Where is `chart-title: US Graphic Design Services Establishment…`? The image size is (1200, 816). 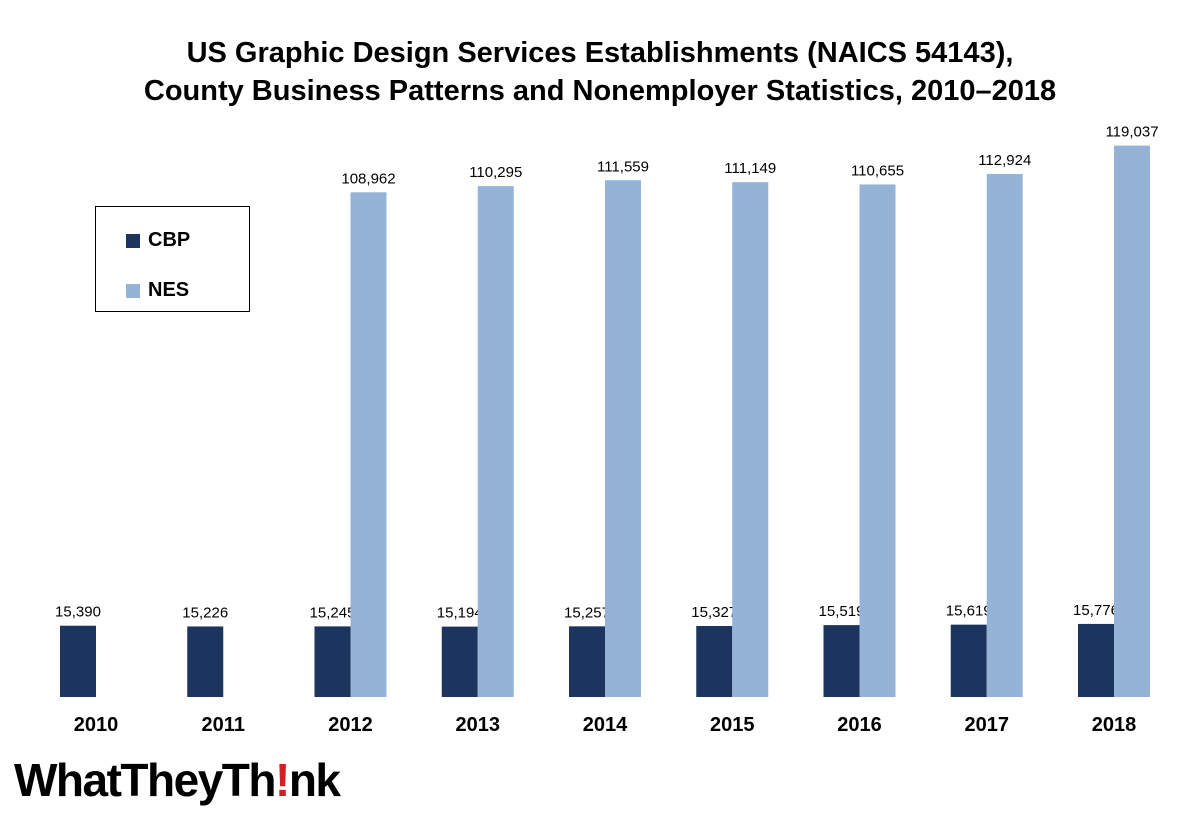 chart-title: US Graphic Design Services Establishment… is located at coordinates (600, 53).